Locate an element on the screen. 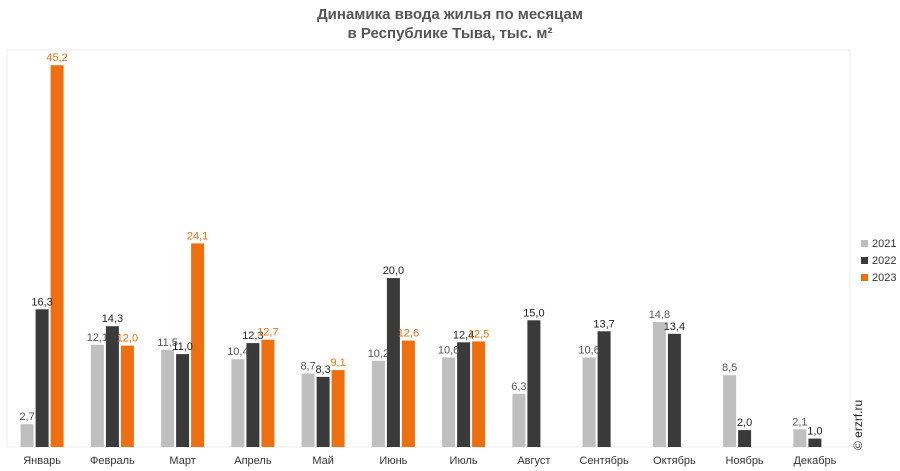  value-label-2021-8: 6,3 is located at coordinates (518, 387).